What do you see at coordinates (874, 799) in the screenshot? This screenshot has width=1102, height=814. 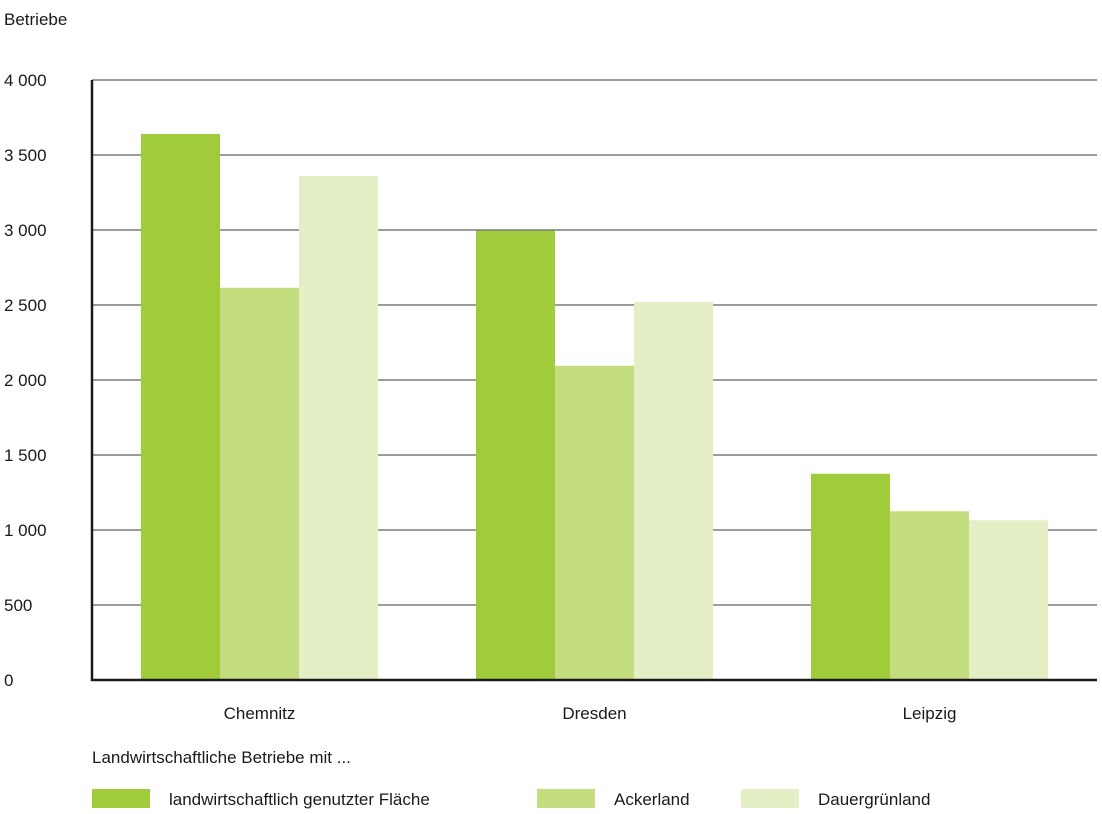 I see `legend-entry: Dauergrünland` at bounding box center [874, 799].